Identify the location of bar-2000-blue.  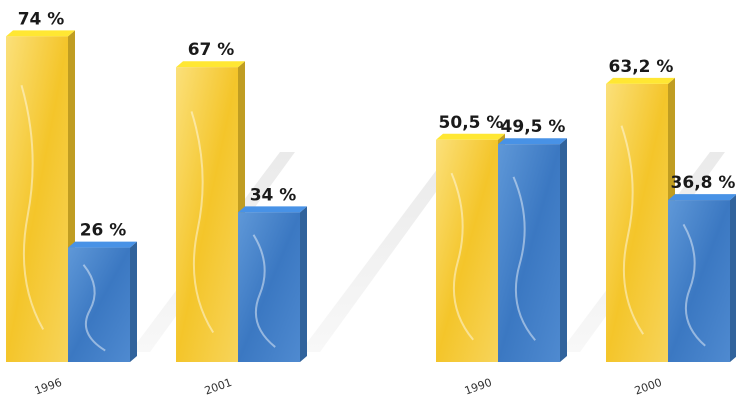
(702, 278).